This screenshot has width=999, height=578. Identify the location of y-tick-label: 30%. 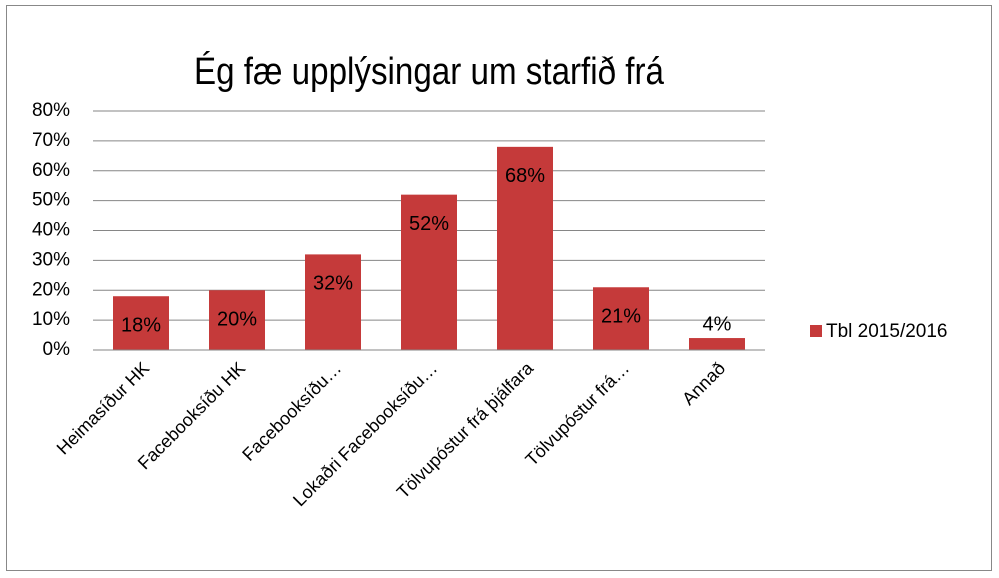
(51, 259).